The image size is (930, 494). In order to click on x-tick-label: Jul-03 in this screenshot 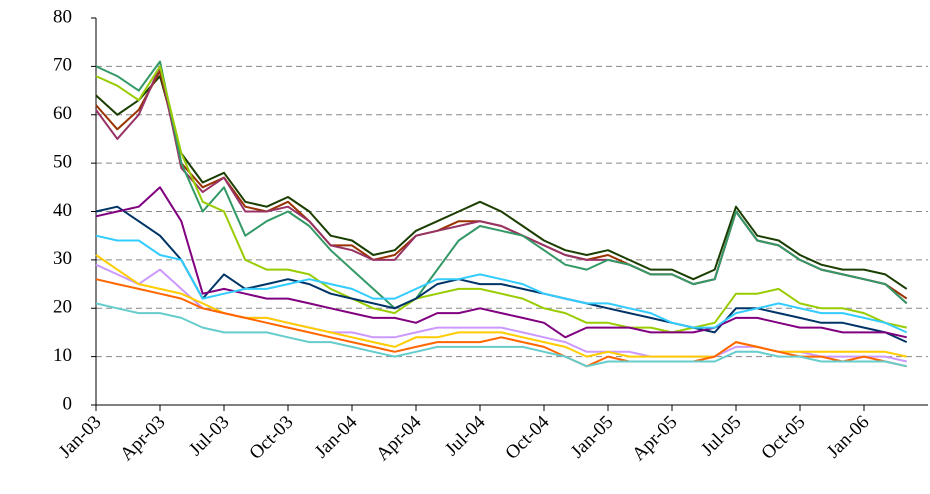, I will do `click(209, 436)`.